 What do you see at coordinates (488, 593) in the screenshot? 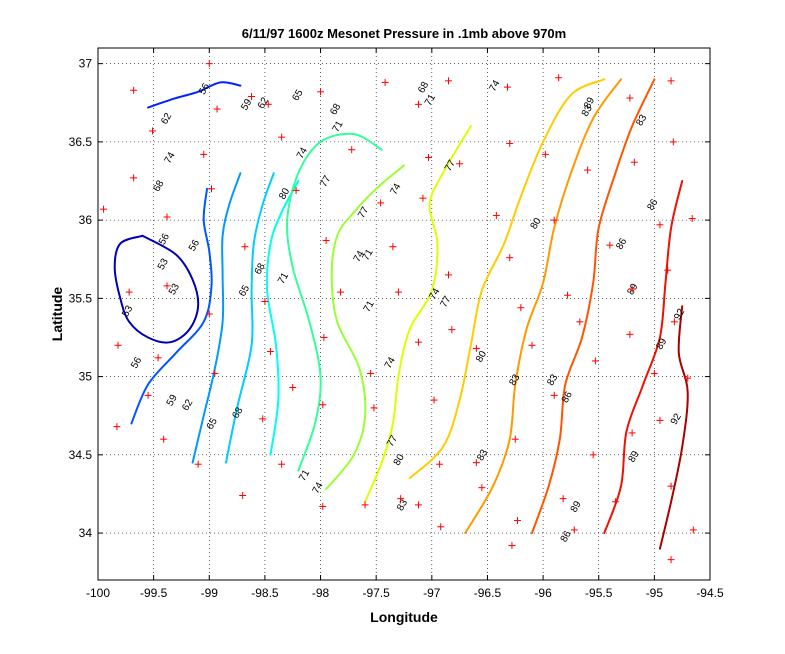
I see `x-tick-label: -96.5` at bounding box center [488, 593].